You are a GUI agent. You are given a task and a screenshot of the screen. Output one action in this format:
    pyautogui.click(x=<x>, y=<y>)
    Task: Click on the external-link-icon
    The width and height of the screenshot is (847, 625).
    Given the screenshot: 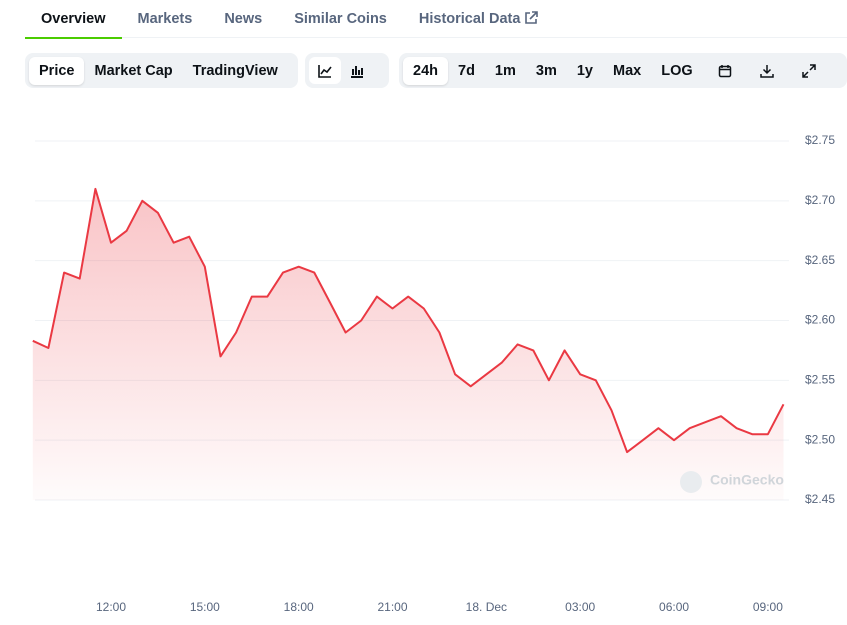 What is the action you would take?
    pyautogui.click(x=532, y=17)
    